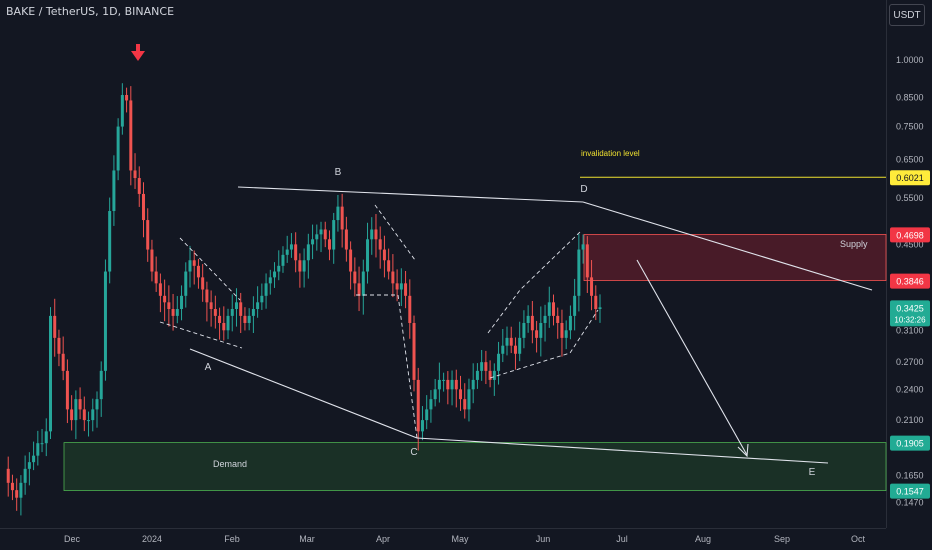 The height and width of the screenshot is (550, 932). What do you see at coordinates (90, 11) in the screenshot?
I see `chart-header-title: BAKE / TetherUS, 1D, BINANCE` at bounding box center [90, 11].